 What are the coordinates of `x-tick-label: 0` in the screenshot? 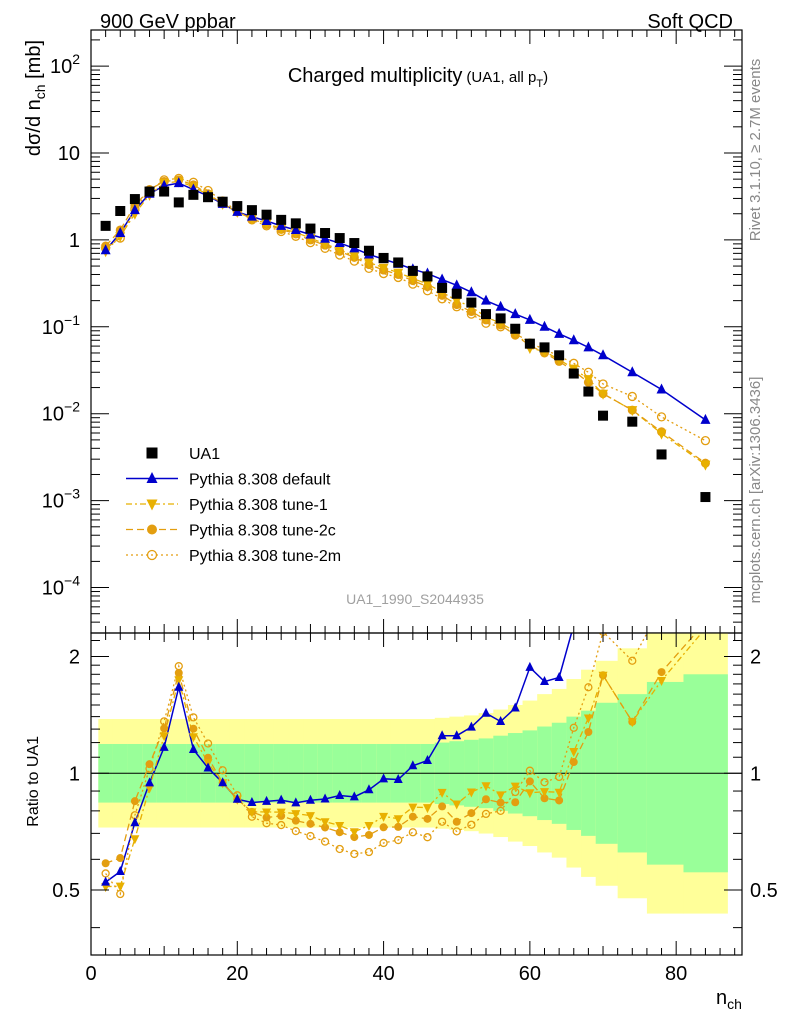 It's located at (90, 974).